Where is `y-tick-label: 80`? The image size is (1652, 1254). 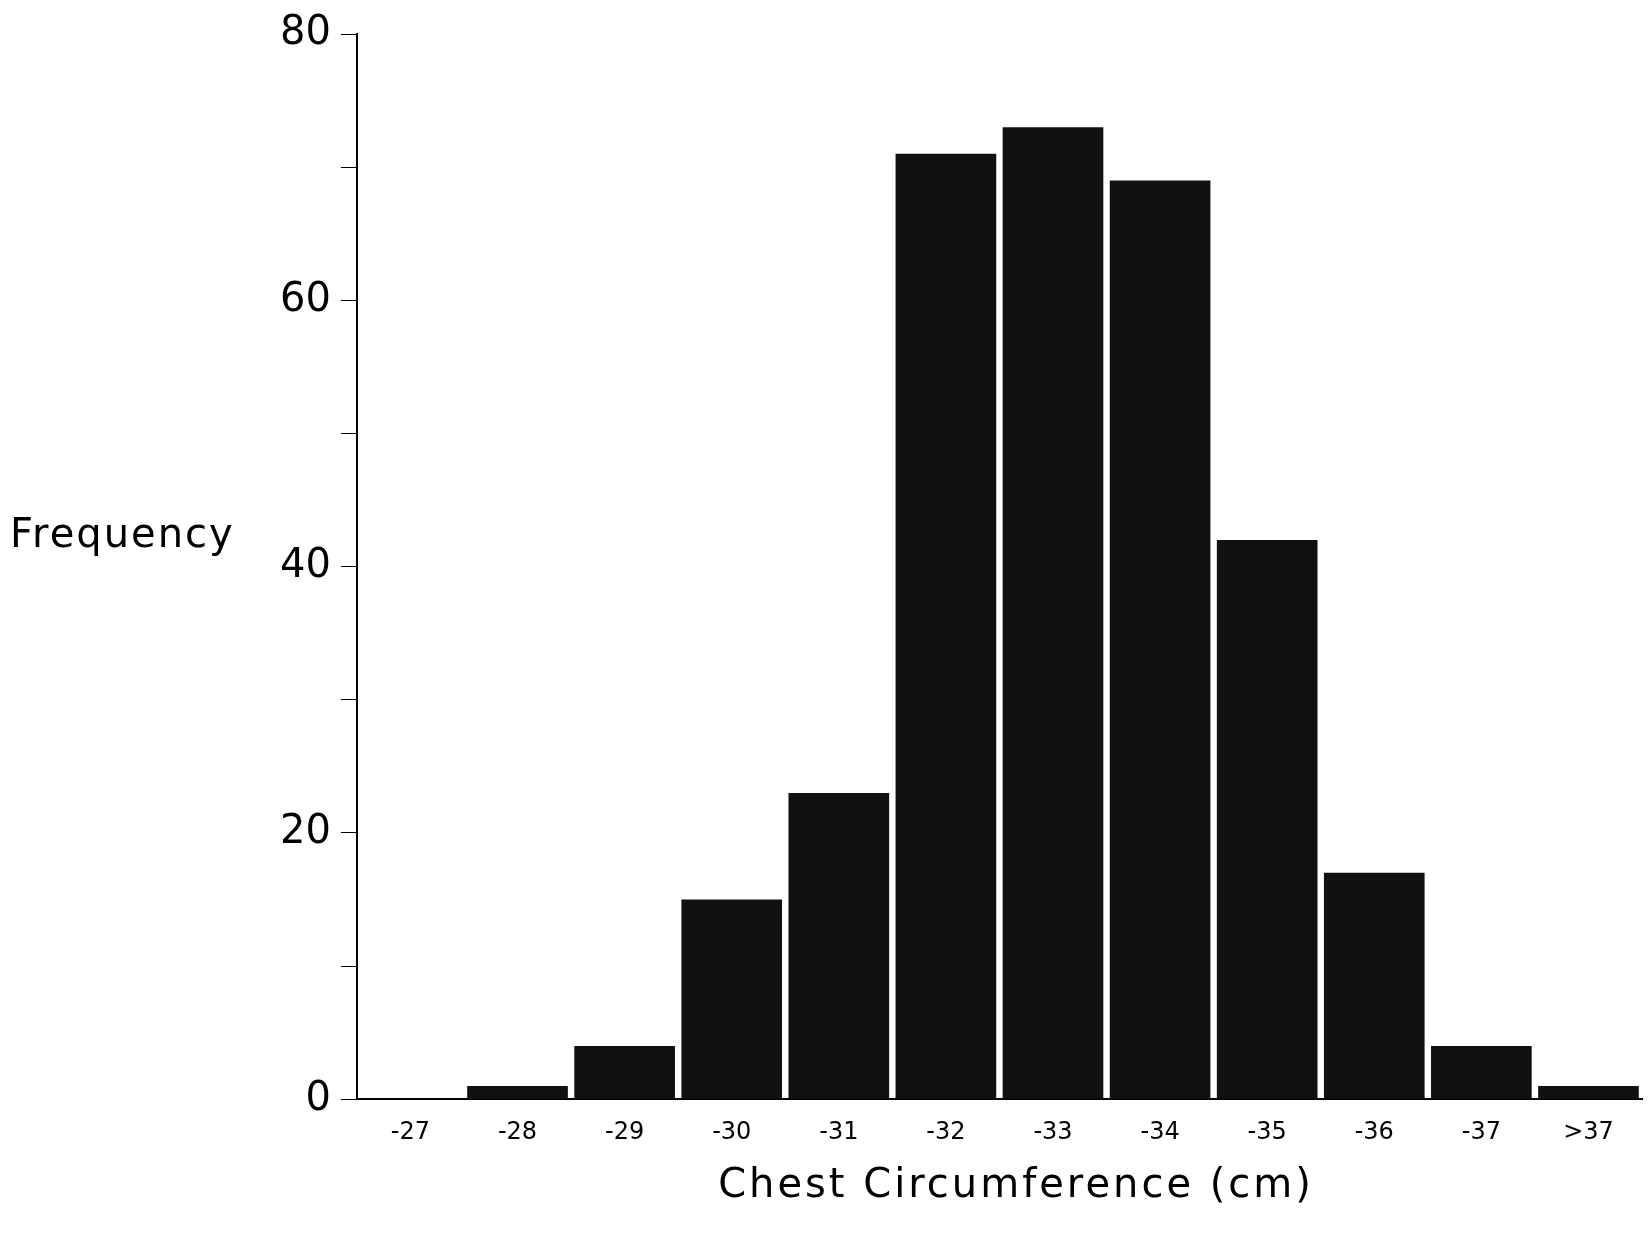 y-tick-label: 80 is located at coordinates (305, 30).